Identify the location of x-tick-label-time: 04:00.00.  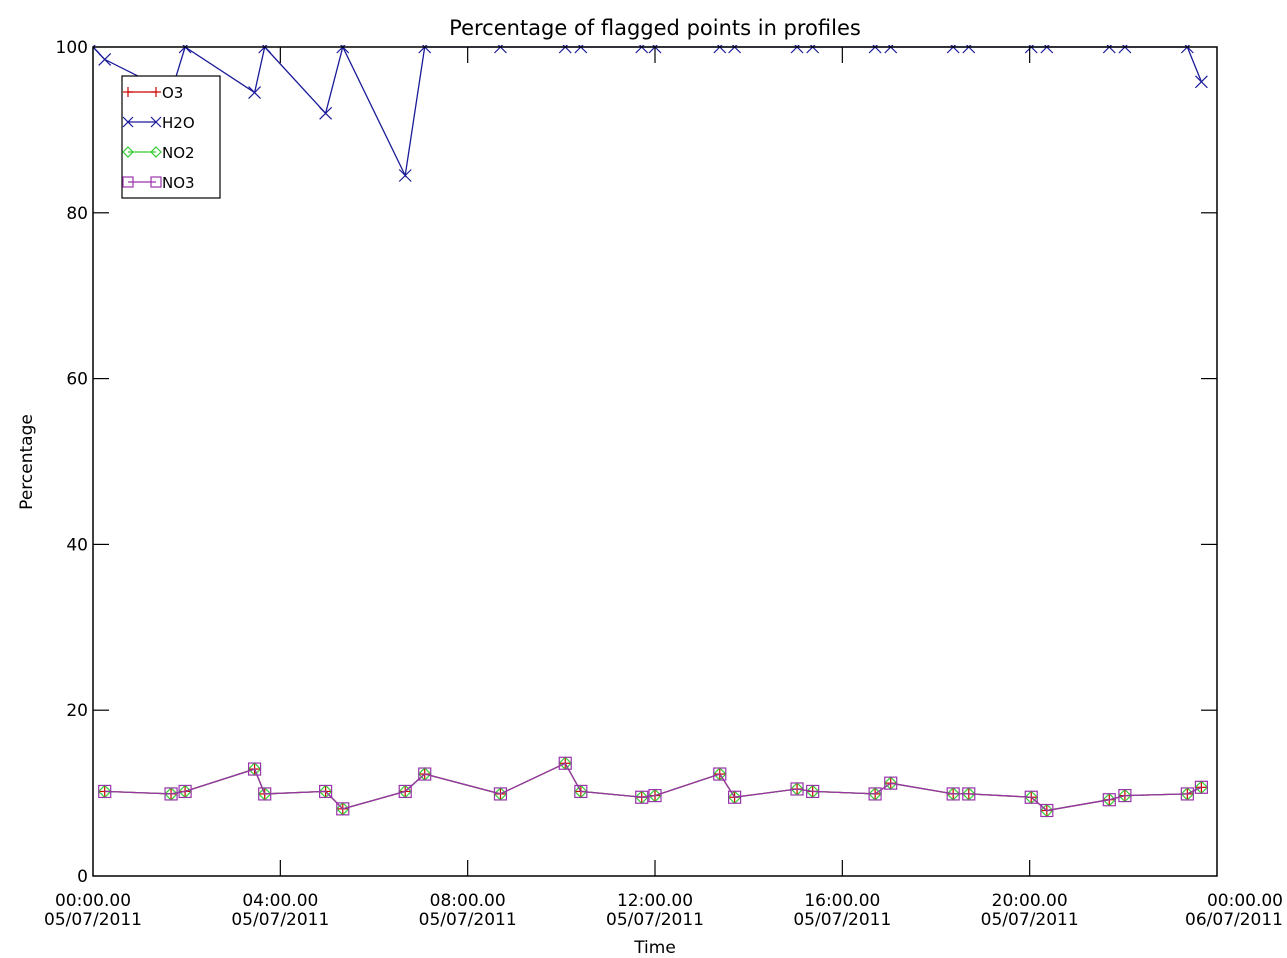
(280, 901).